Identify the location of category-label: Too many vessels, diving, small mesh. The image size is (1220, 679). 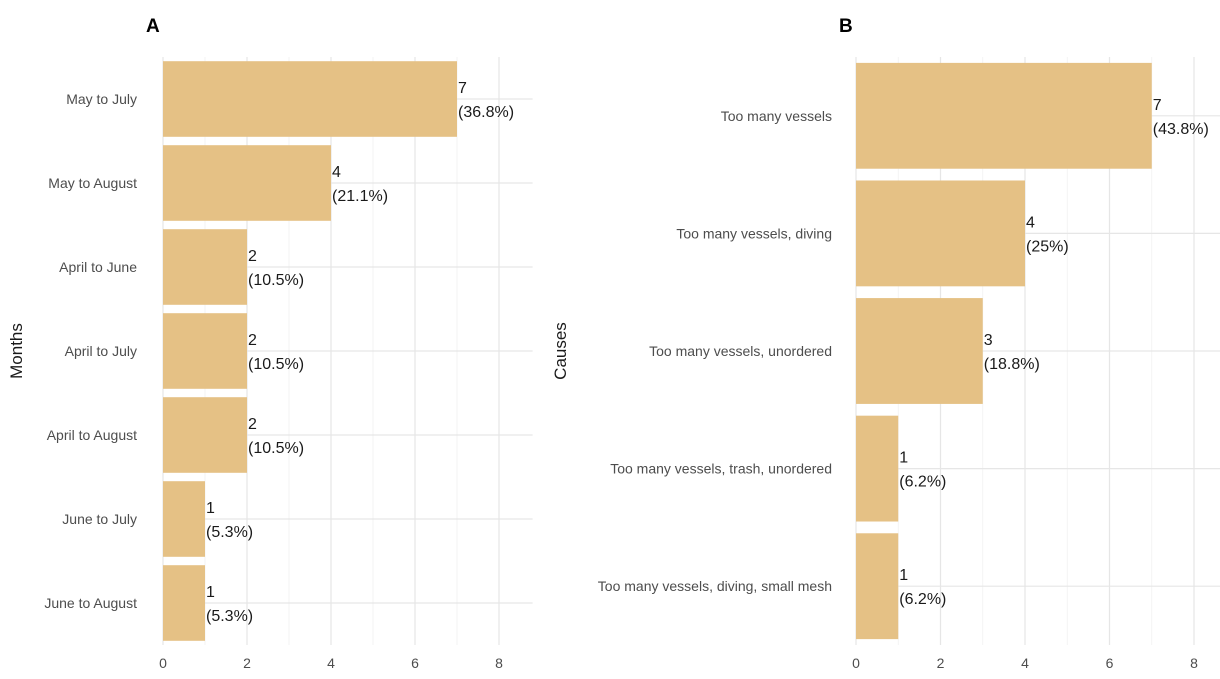
(715, 586).